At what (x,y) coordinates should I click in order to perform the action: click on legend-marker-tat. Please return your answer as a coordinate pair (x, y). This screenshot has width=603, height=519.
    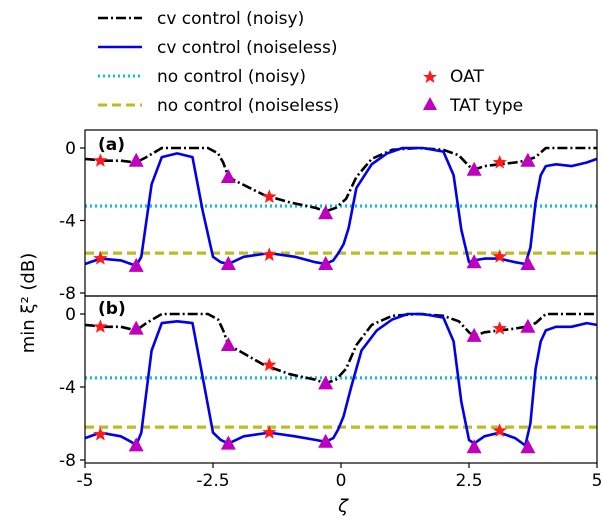
    Looking at the image, I should click on (430, 103).